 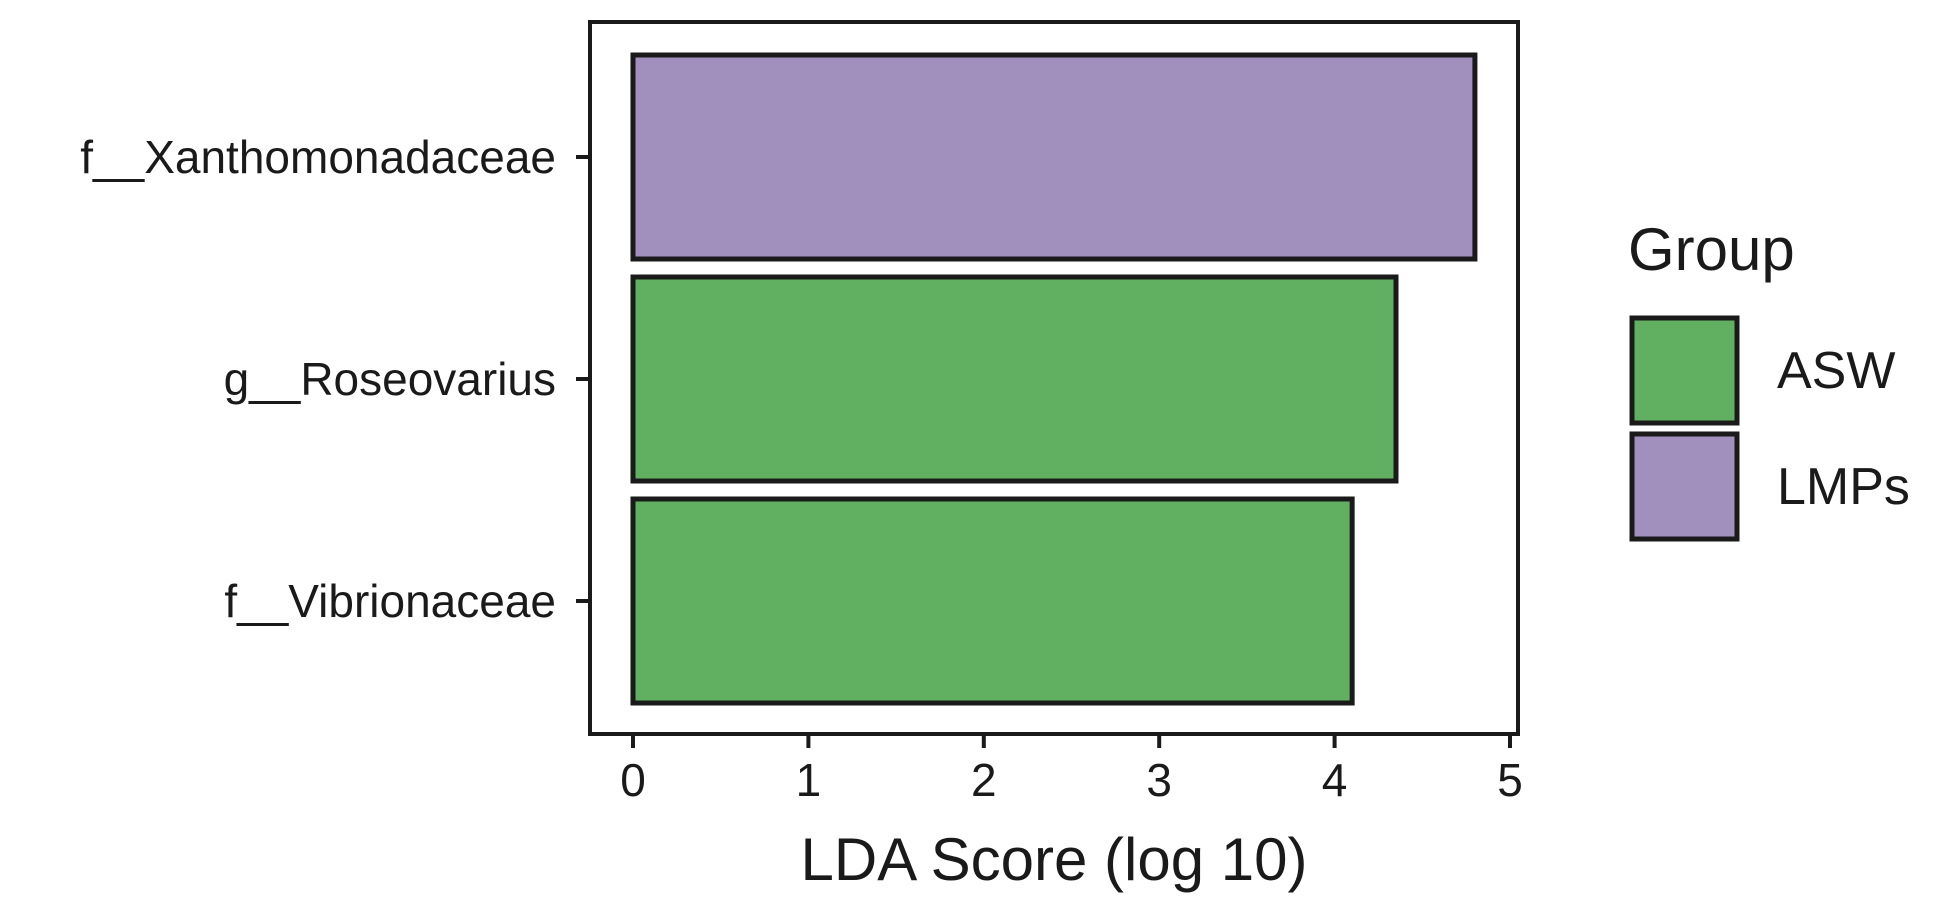 What do you see at coordinates (390, 601) in the screenshot?
I see `y-tick-label: f__Vibrionaceae` at bounding box center [390, 601].